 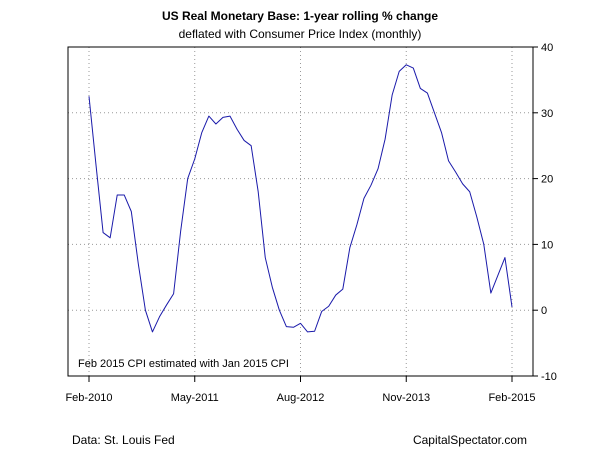 I want to click on x-tick-label: Feb-2010, so click(x=88, y=398).